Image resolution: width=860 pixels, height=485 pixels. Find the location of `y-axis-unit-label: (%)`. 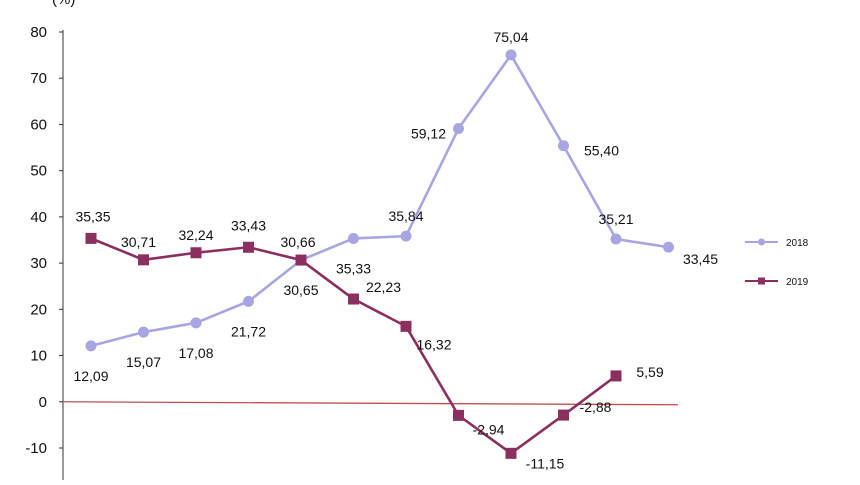

y-axis-unit-label: (%) is located at coordinates (63, 4).